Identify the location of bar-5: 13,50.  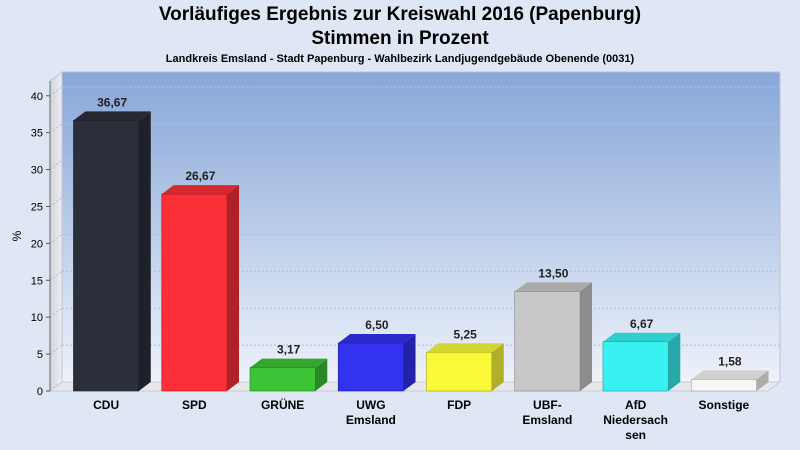
(553, 329).